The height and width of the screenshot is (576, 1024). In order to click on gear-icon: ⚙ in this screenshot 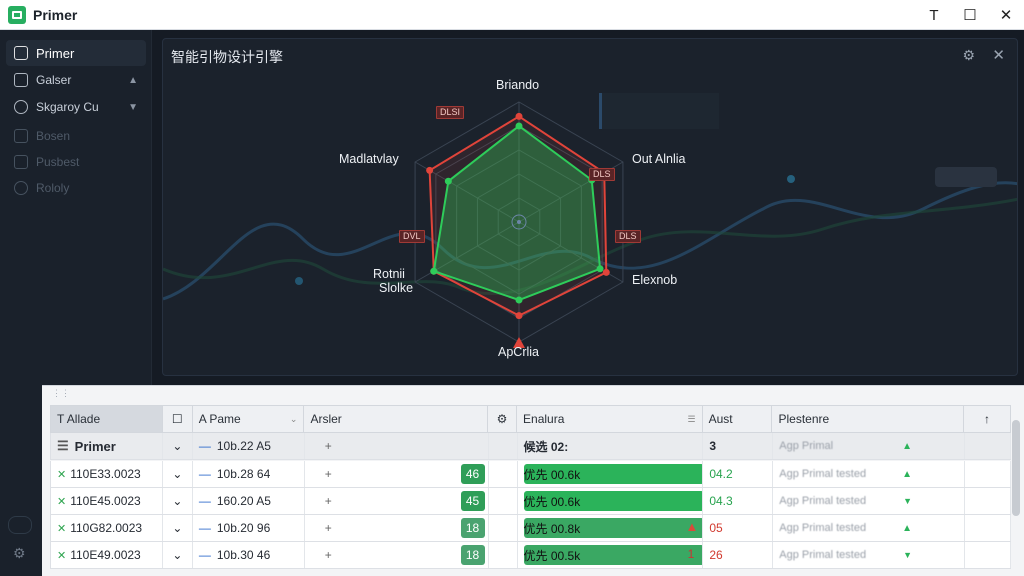, I will do `click(502, 419)`.